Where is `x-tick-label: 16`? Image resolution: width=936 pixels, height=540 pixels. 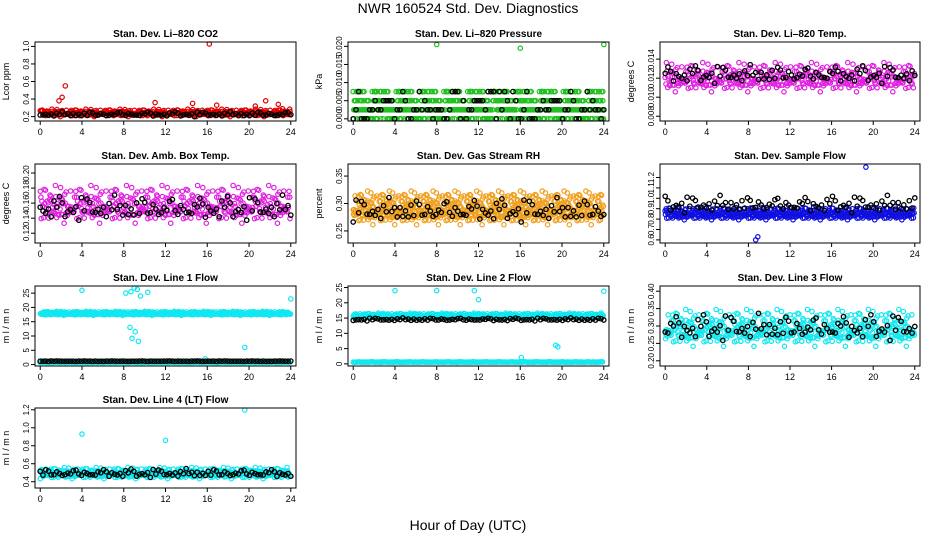 x-tick-label: 16 is located at coordinates (207, 132).